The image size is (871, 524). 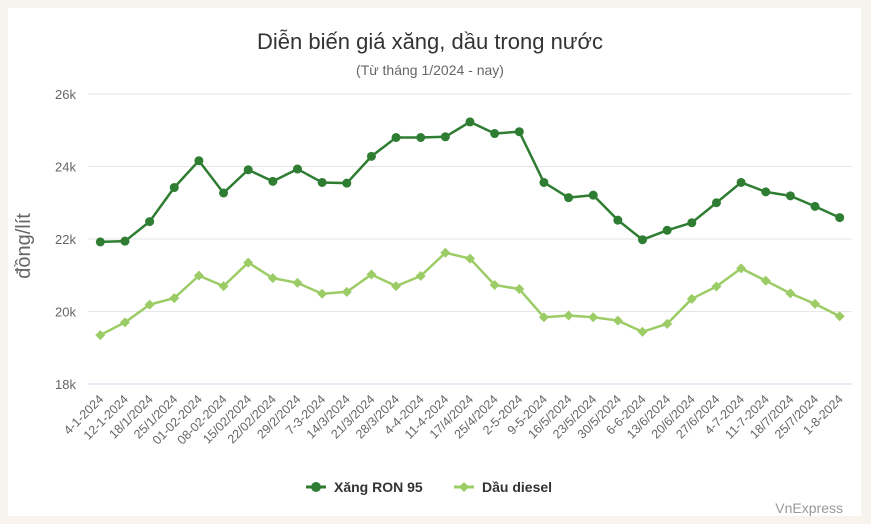 I want to click on legend-marker-diesel, so click(x=464, y=487).